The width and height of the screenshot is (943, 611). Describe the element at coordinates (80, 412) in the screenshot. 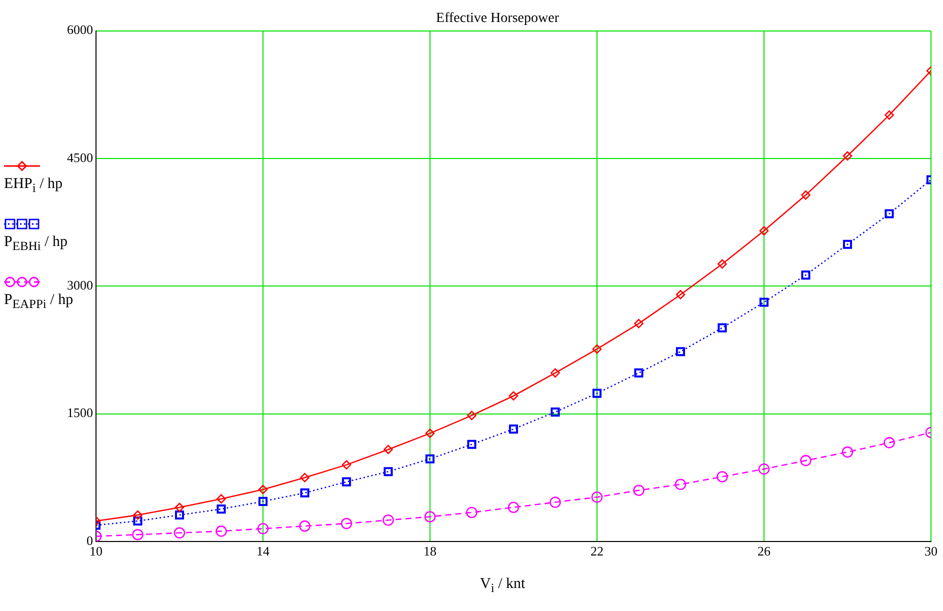

I see `y-tick-label: 1500` at that location.